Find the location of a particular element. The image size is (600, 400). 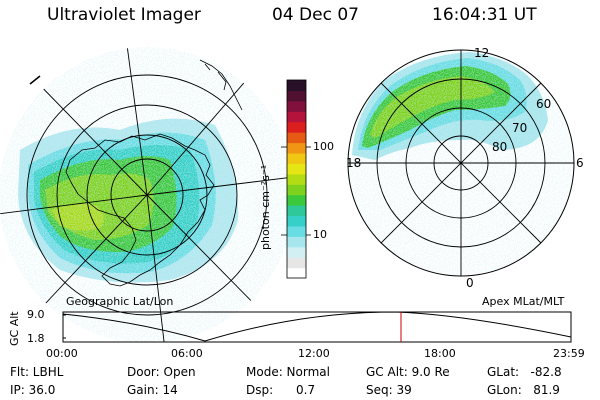

color-bar-frame is located at coordinates (296, 179).